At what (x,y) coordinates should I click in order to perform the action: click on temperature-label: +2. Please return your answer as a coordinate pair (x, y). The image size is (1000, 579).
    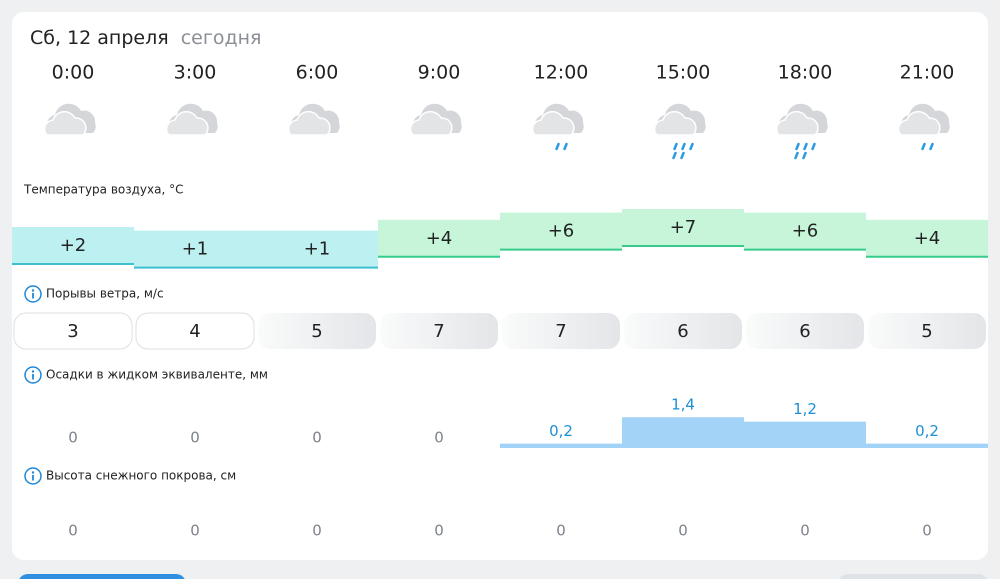
    Looking at the image, I should click on (73, 245).